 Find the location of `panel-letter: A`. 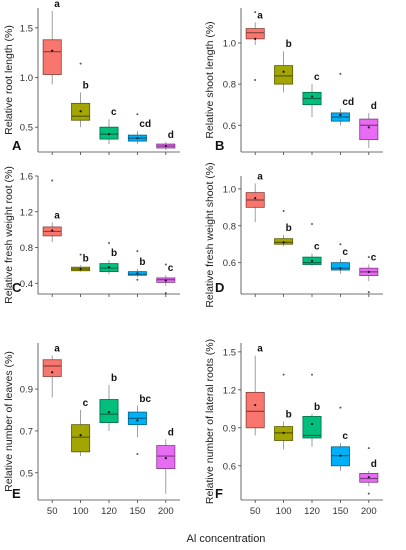

panel-letter: A is located at coordinates (17, 145).